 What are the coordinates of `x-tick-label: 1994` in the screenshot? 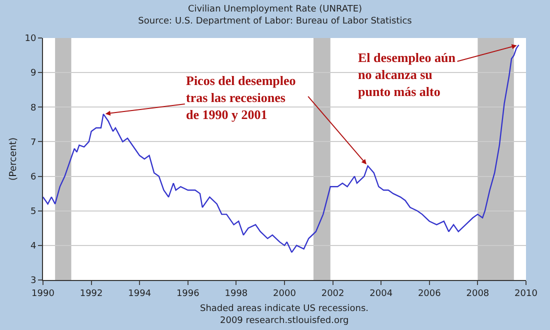 It's located at (140, 293).